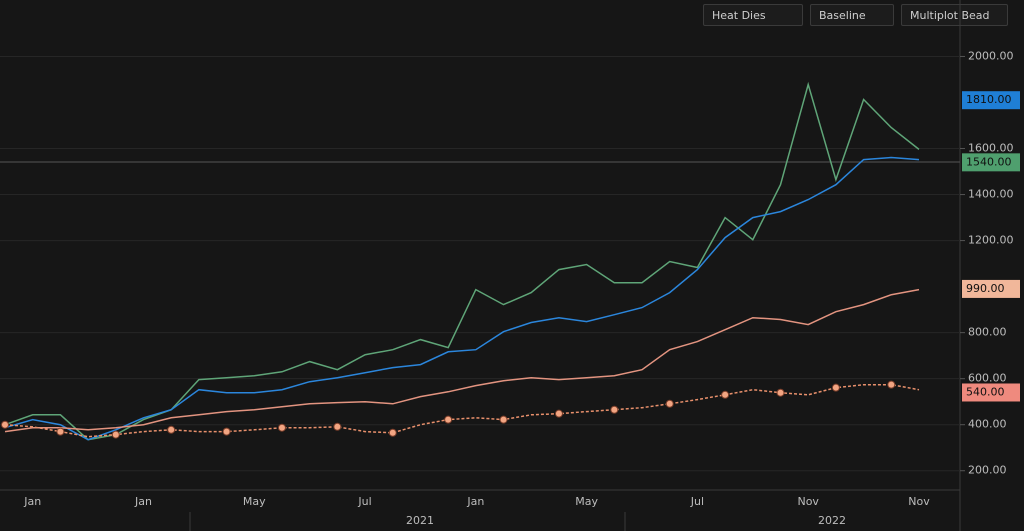 Image resolution: width=1024 pixels, height=531 pixels. What do you see at coordinates (991, 148) in the screenshot?
I see `y-tick-label: 1600.00` at bounding box center [991, 148].